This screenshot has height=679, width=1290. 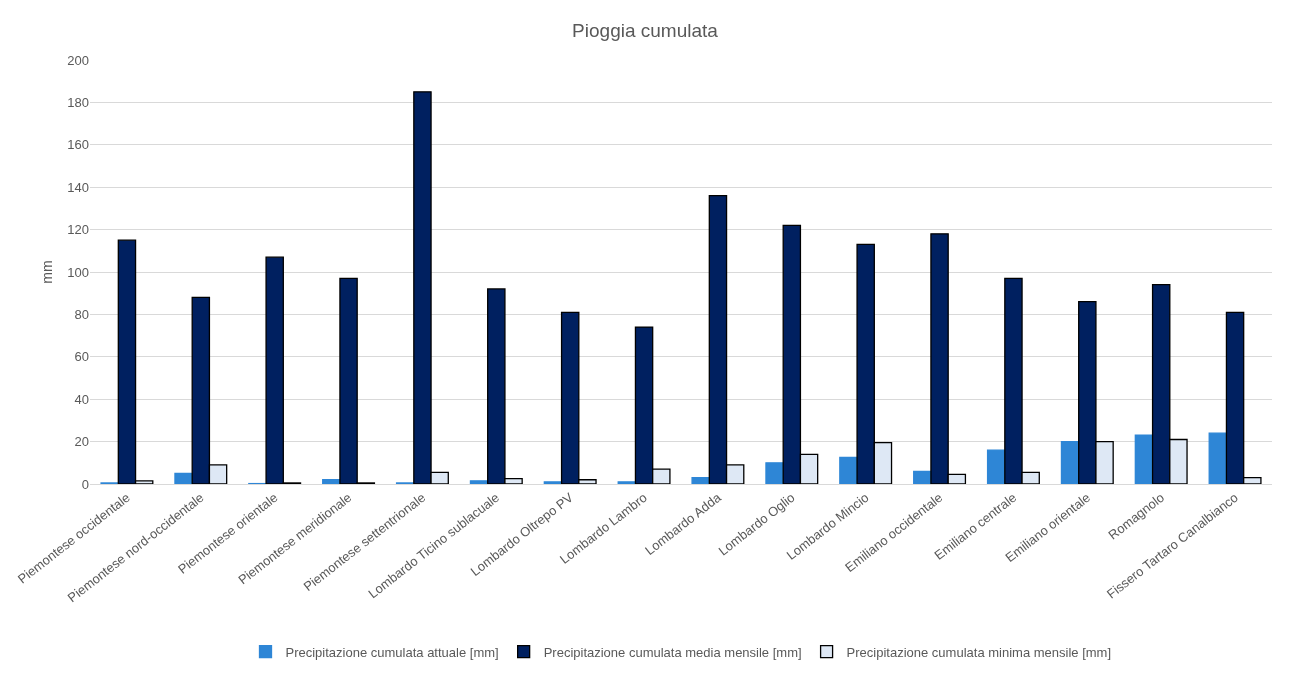 What do you see at coordinates (78, 230) in the screenshot?
I see `y-tick-label: 120` at bounding box center [78, 230].